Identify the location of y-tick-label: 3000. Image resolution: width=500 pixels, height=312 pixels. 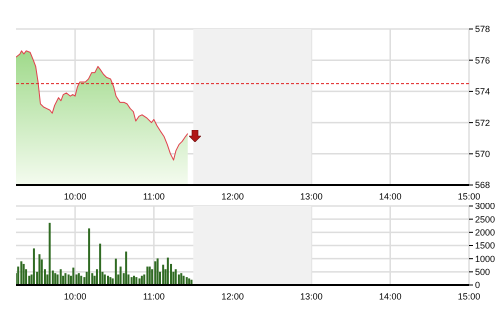
(485, 206).